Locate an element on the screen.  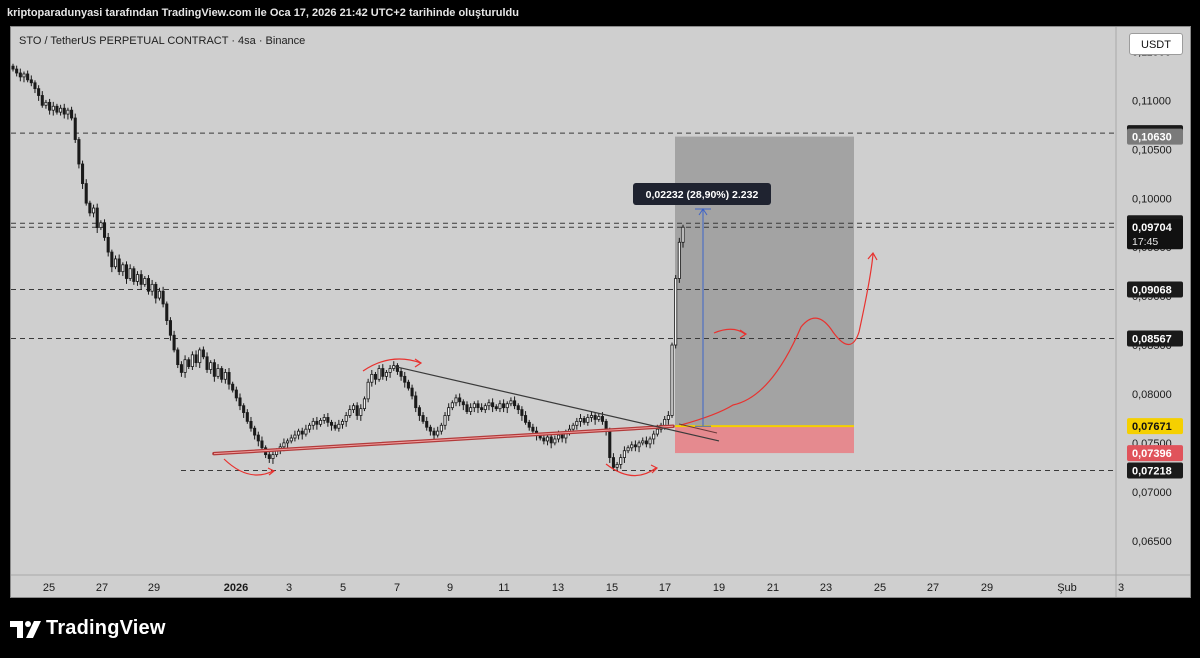
price-label: 0,09068 is located at coordinates (1152, 290).